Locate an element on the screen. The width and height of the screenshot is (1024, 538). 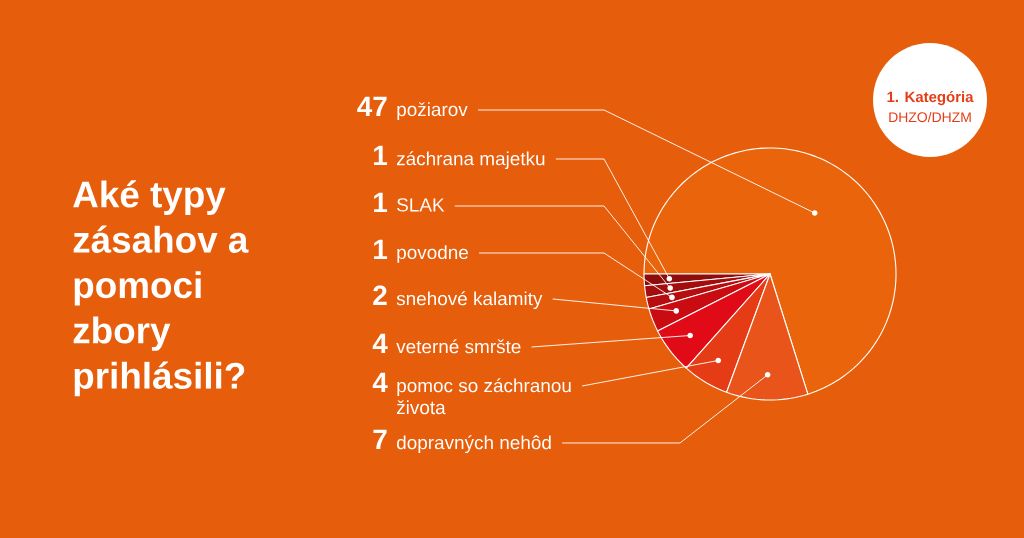
data-label: 7 is located at coordinates (380, 439).